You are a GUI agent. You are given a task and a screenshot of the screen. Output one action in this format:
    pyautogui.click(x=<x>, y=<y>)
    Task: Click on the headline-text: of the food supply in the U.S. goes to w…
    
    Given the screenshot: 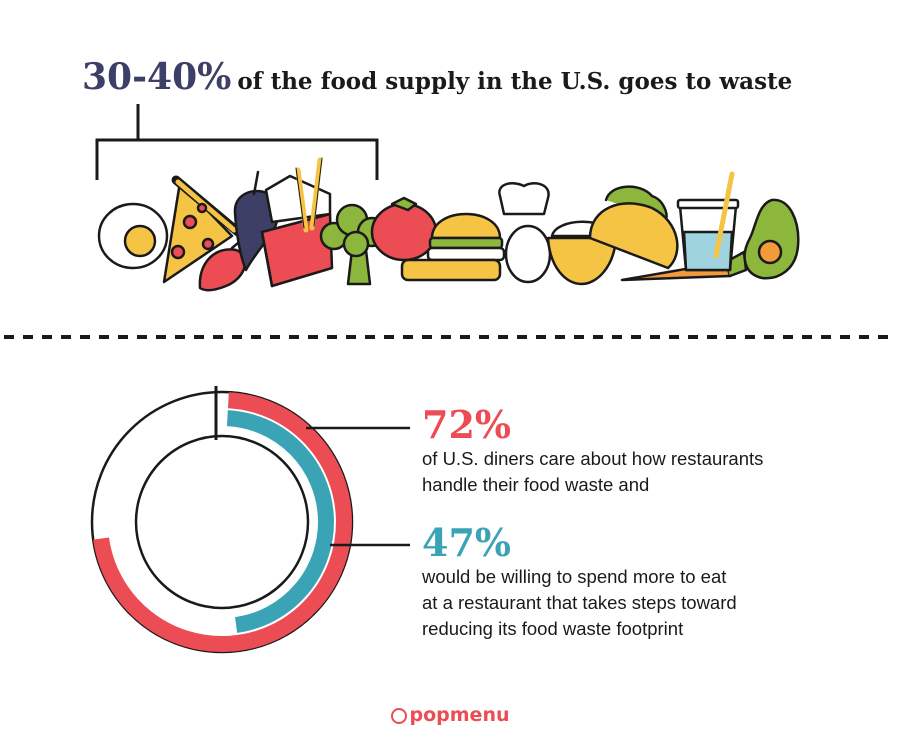 What is the action you would take?
    pyautogui.click(x=515, y=81)
    